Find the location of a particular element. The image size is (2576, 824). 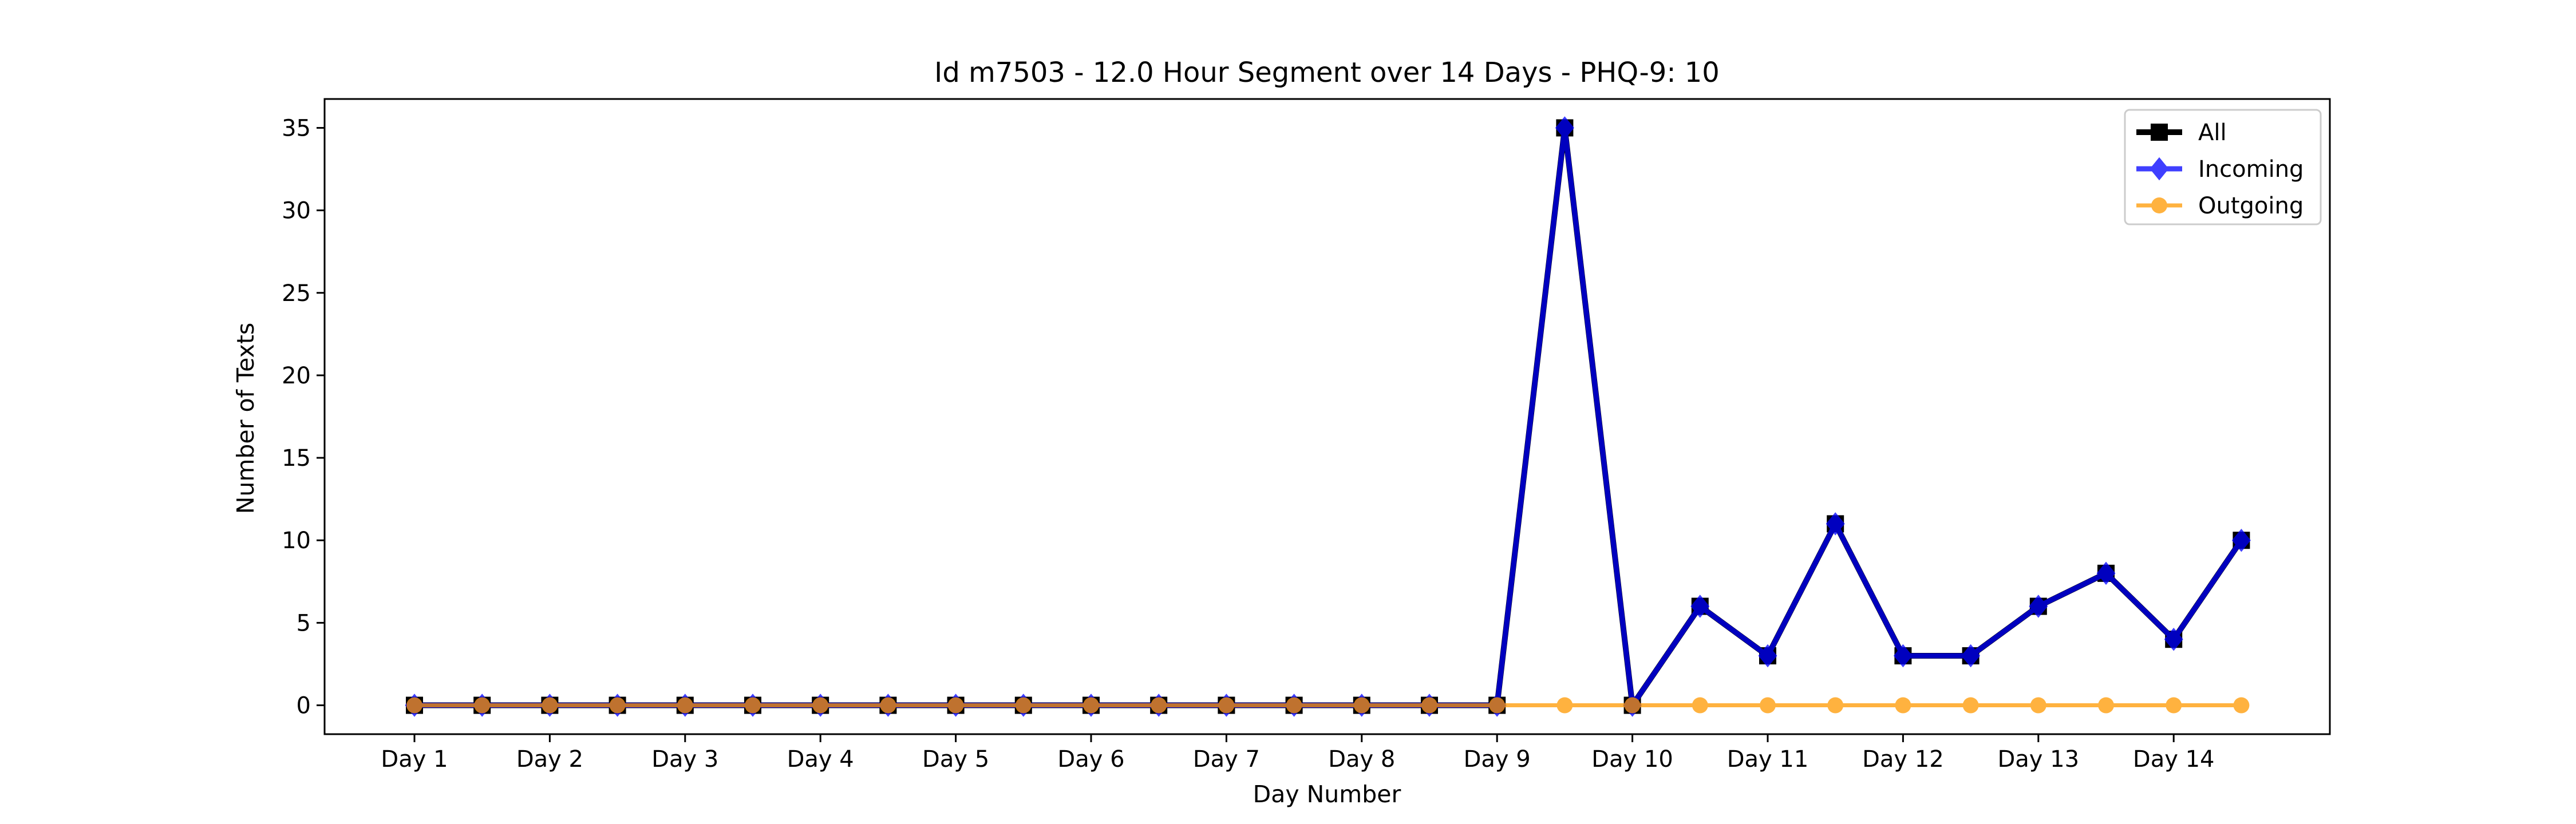

y-tick-label: 30 is located at coordinates (296, 211).